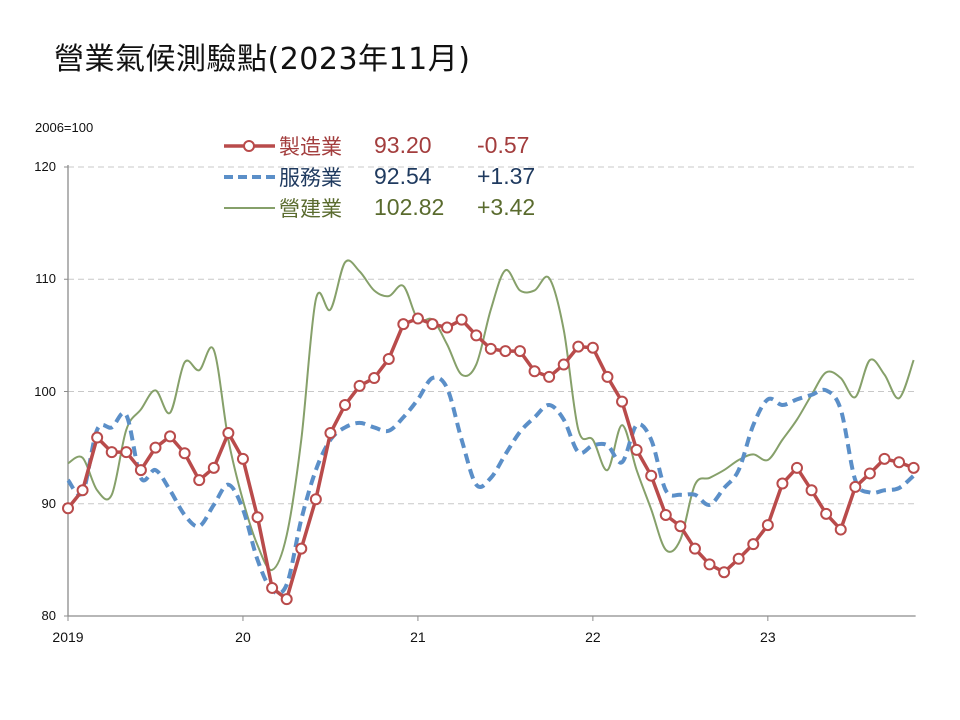 Image resolution: width=960 pixels, height=720 pixels. Describe the element at coordinates (506, 207) in the screenshot. I see `legend-change: +3.42` at that location.